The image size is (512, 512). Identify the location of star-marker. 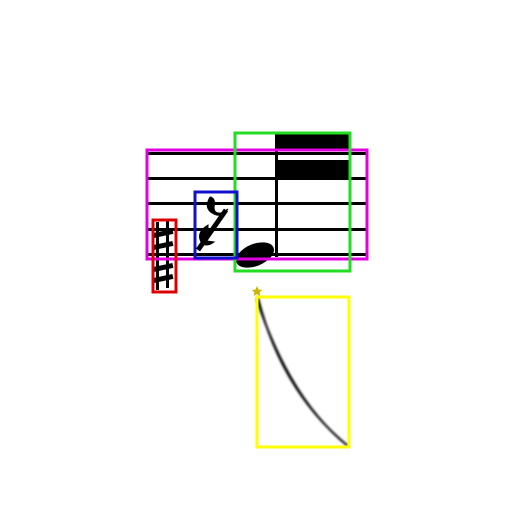
(257, 291).